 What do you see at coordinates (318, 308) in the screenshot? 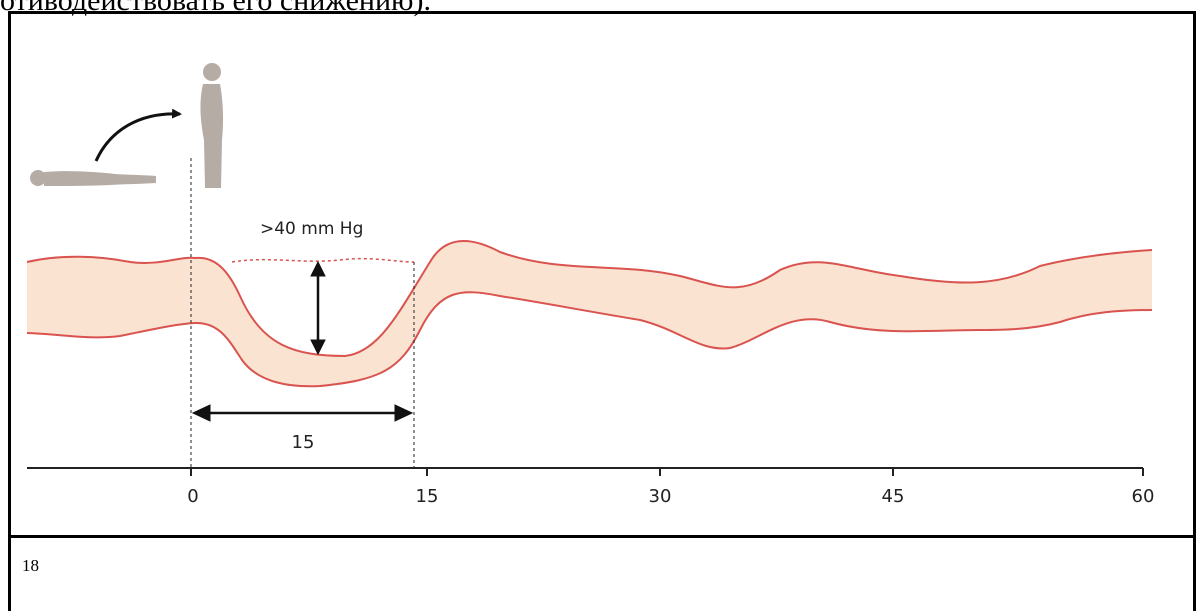
I see `pressure-drop-arrow` at bounding box center [318, 308].